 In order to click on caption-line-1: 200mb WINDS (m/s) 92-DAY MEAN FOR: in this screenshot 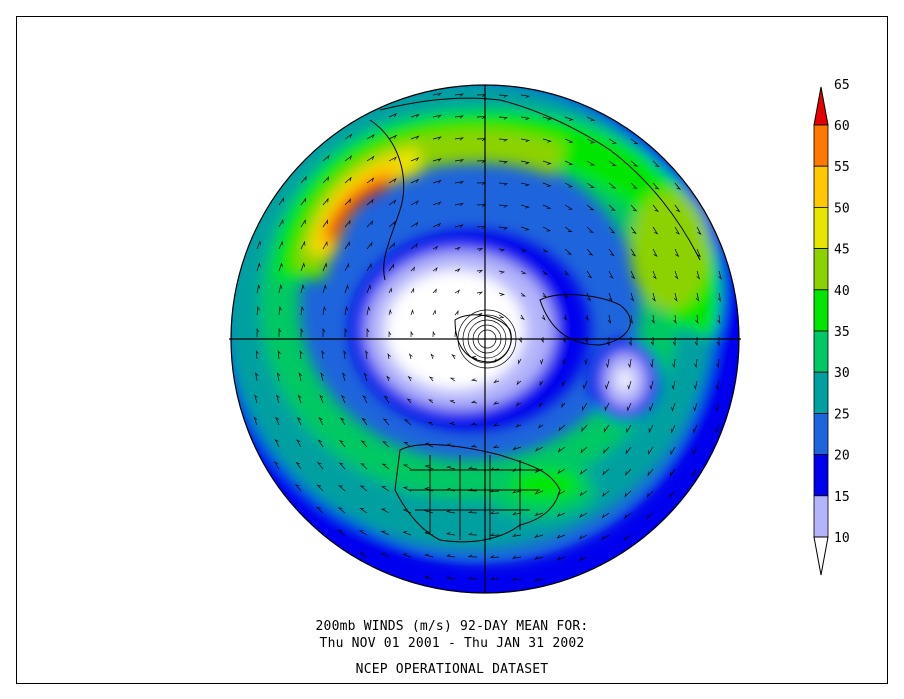, I will do `click(452, 626)`.